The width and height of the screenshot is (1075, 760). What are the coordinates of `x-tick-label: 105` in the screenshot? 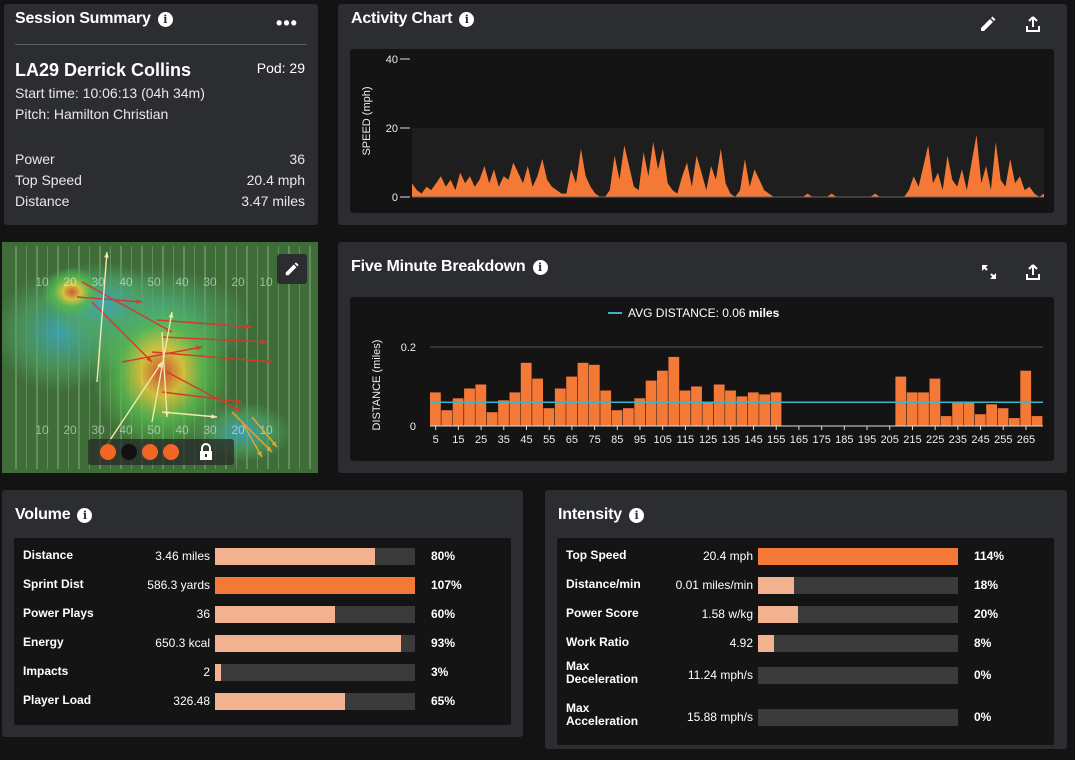 It's located at (663, 440).